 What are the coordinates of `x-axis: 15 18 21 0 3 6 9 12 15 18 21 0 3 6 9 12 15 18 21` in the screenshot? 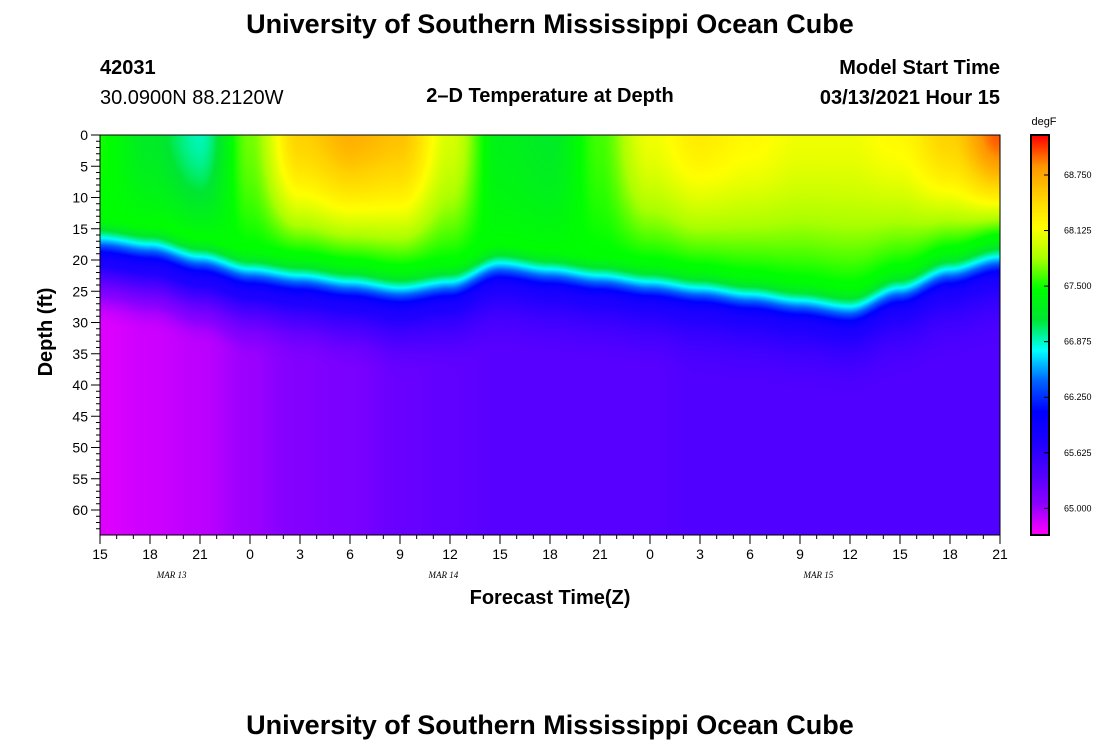 It's located at (550, 548).